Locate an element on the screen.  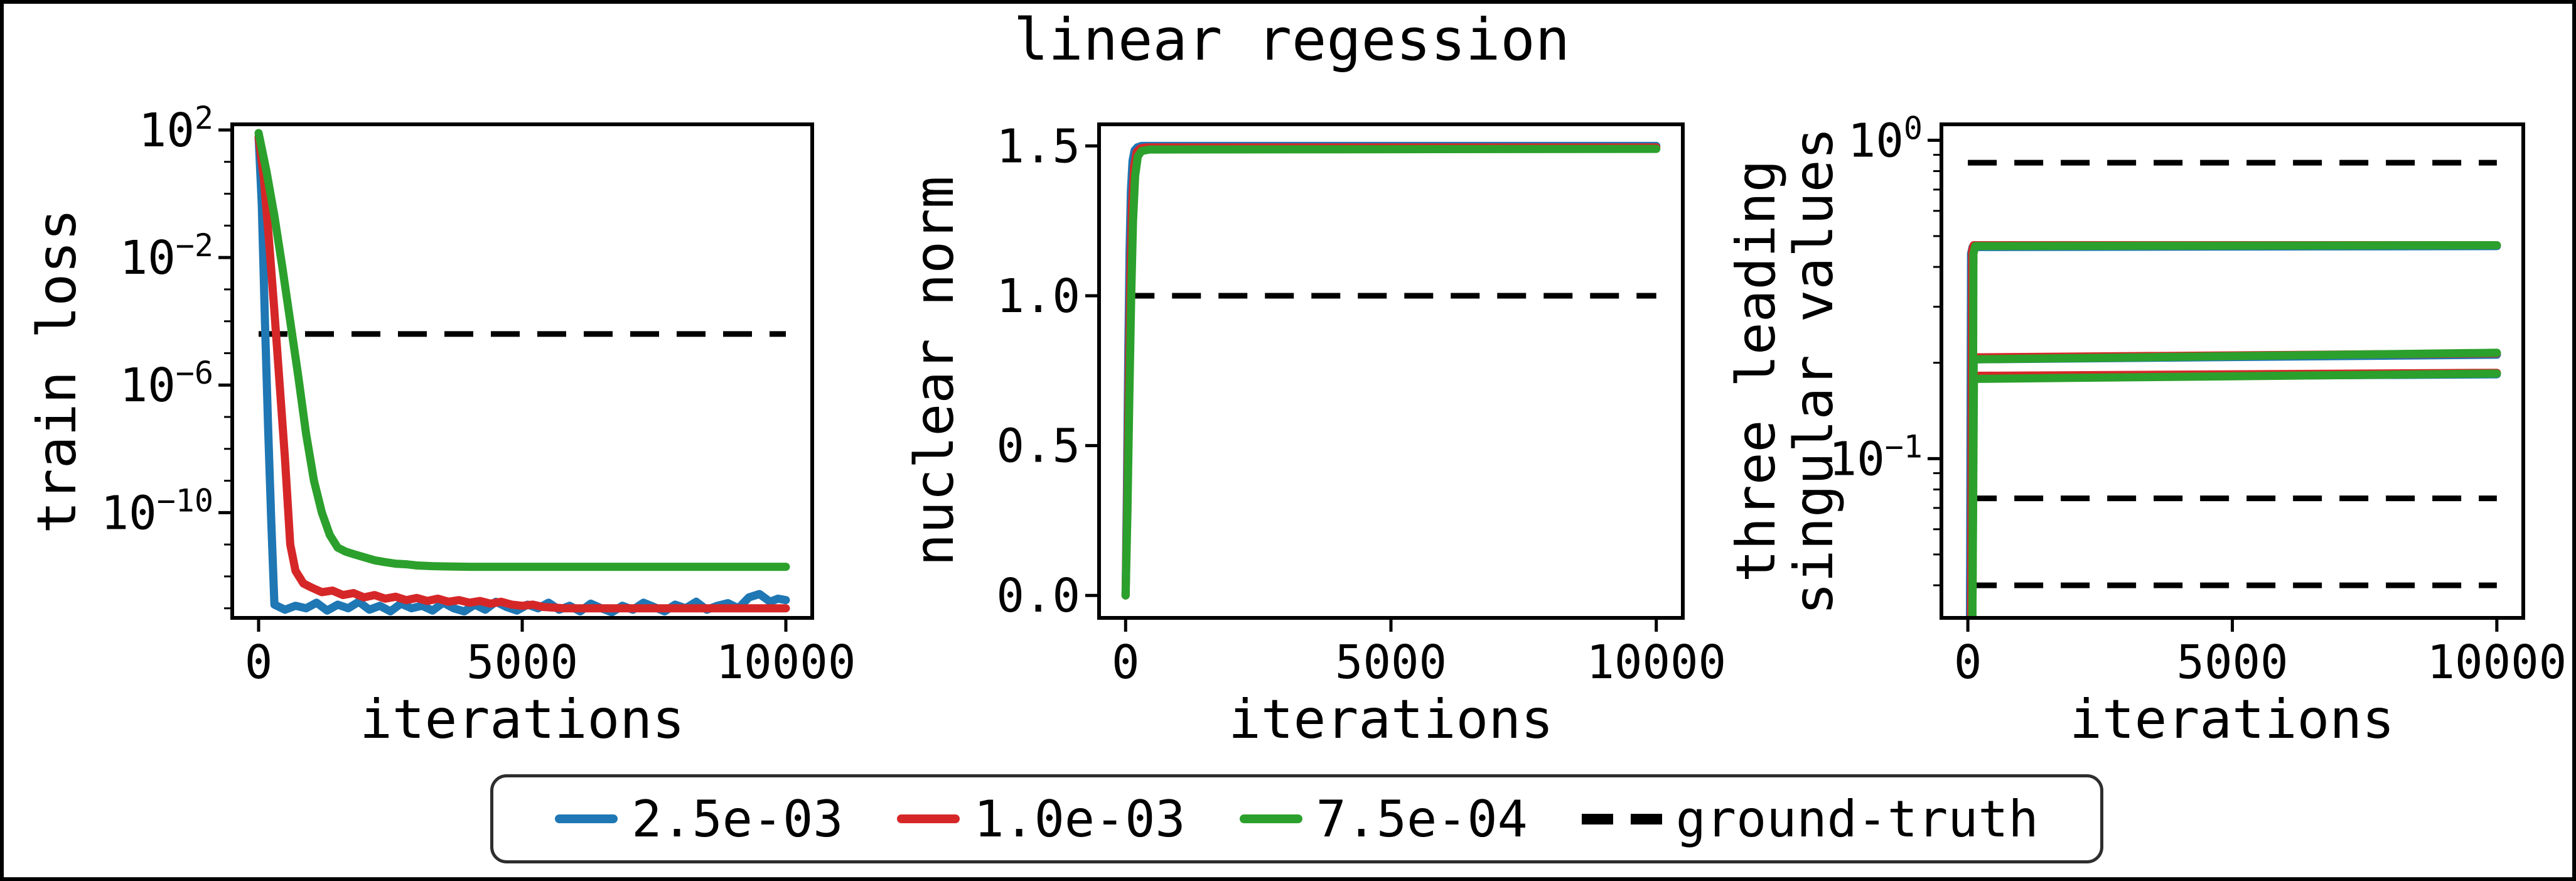
legend-entry-7.5e-04: 7.5e-04 is located at coordinates (1383, 818).